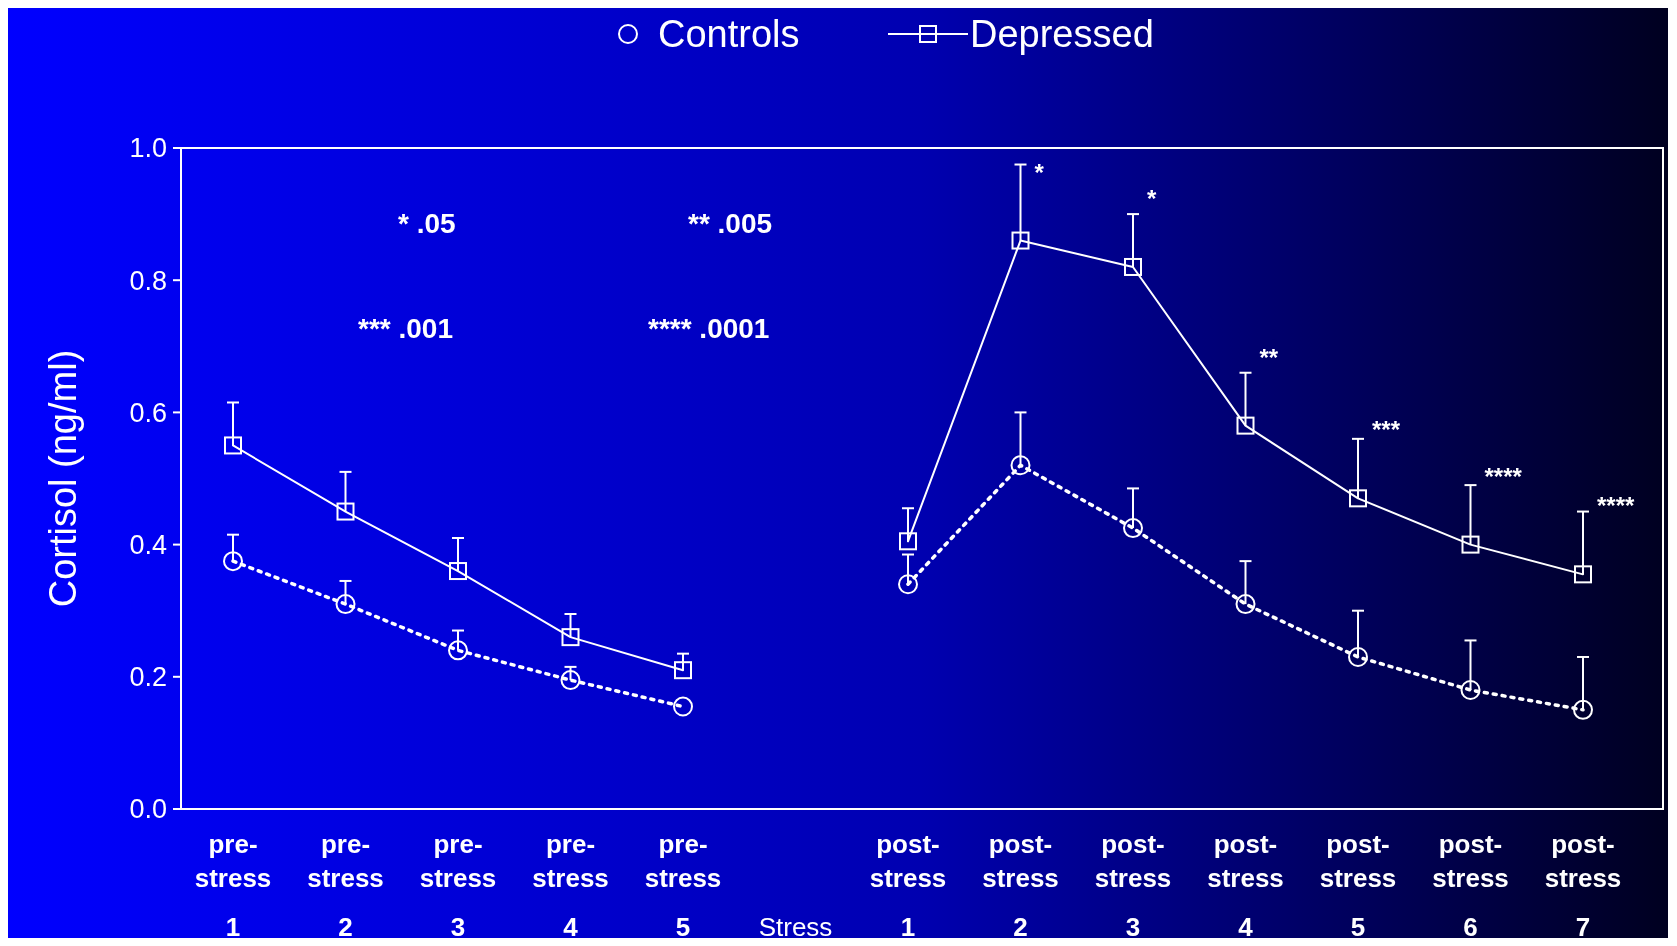 The height and width of the screenshot is (946, 1677). I want to click on x-tick-label: post- stress 3, so click(1133, 885).